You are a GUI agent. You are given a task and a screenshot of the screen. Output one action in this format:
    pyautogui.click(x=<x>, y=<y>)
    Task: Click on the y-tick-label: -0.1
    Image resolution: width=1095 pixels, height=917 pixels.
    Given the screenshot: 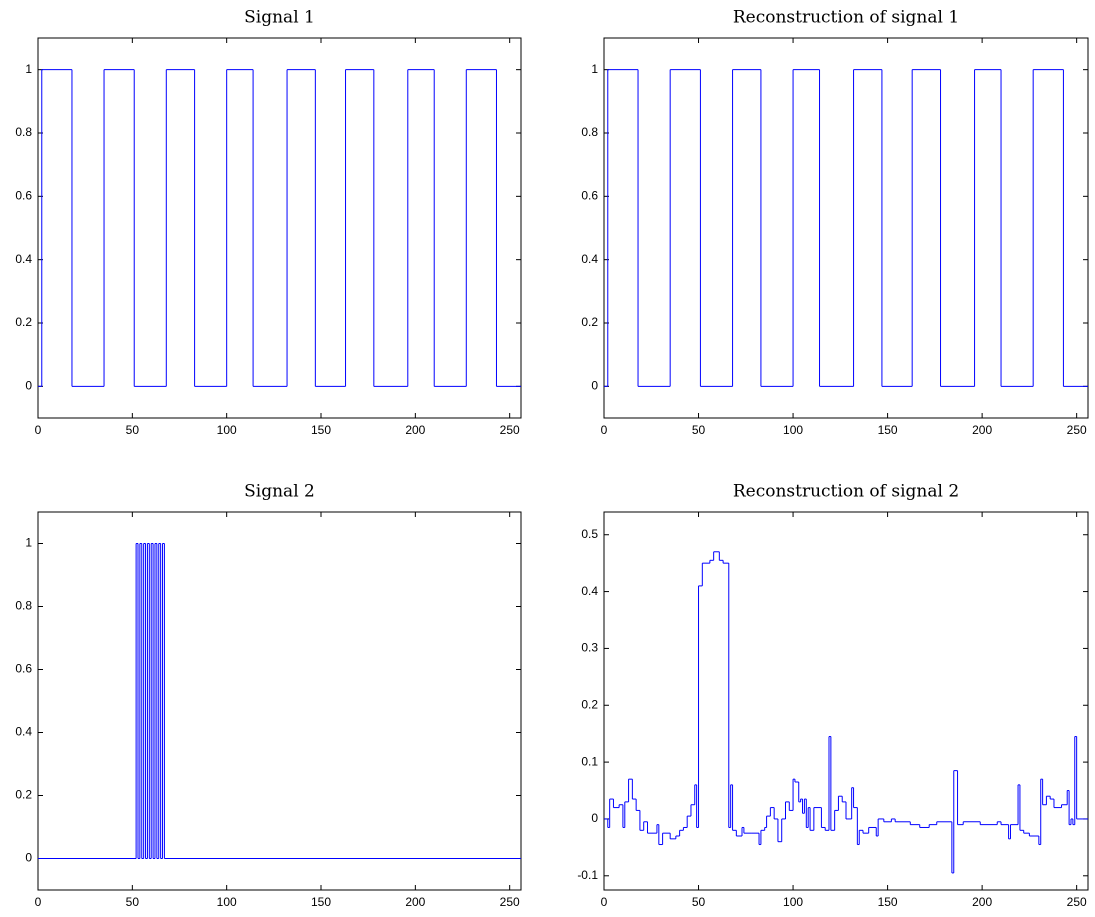 What is the action you would take?
    pyautogui.click(x=587, y=875)
    